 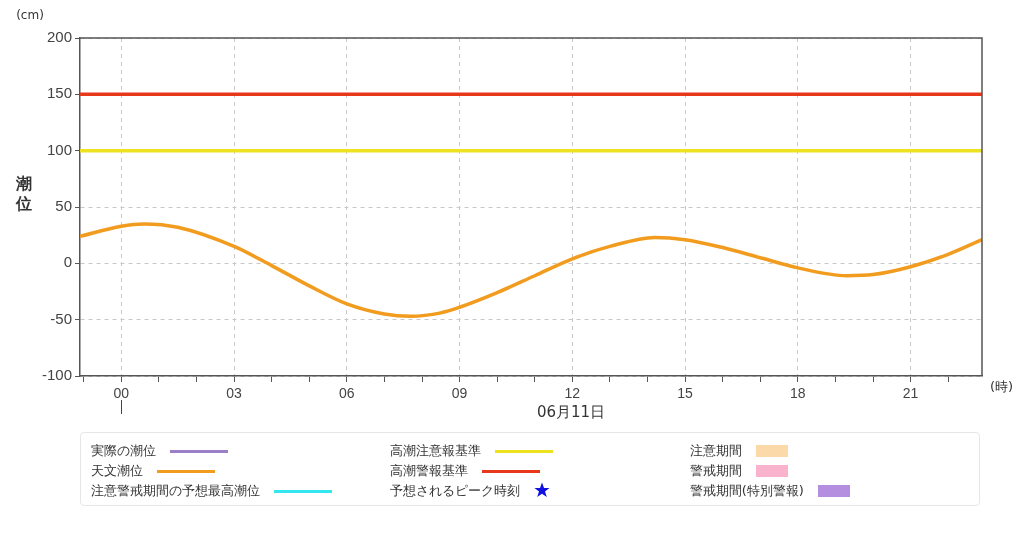 What do you see at coordinates (175, 491) in the screenshot?
I see `legend-label: 注意警戒期間の予想最高潮位` at bounding box center [175, 491].